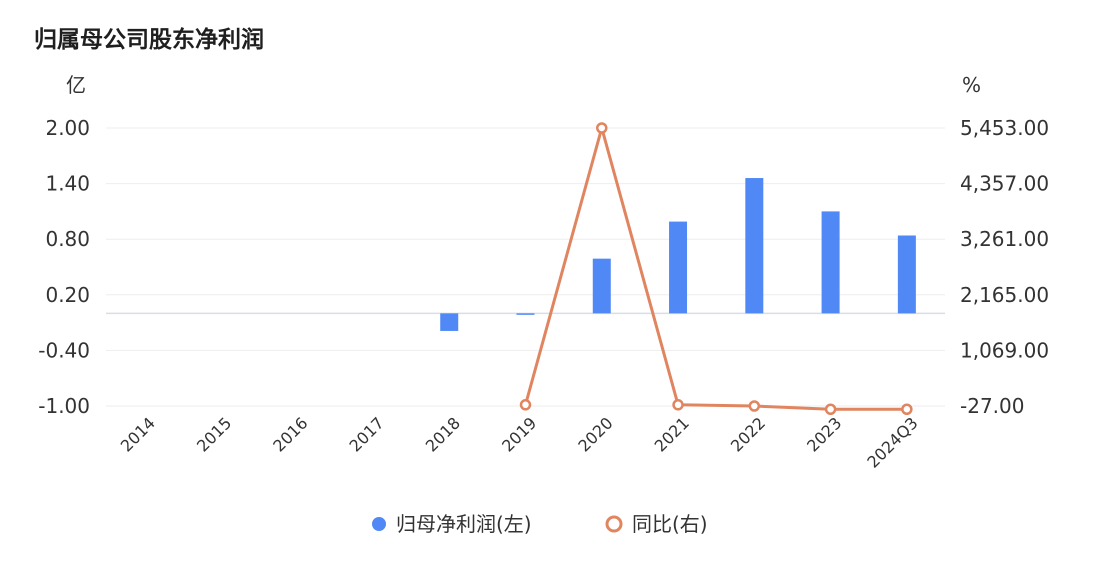  I want to click on right-tick-label: 5,453.00, so click(1004, 128).